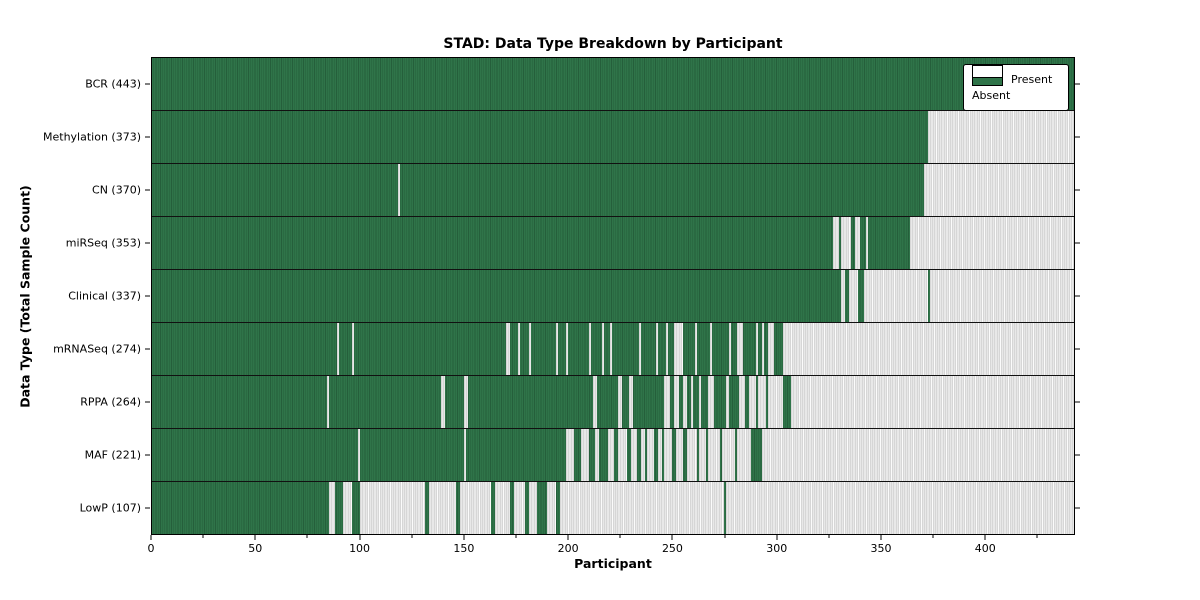 This screenshot has height=600, width=1200. I want to click on xtick-label-400: 400, so click(985, 548).